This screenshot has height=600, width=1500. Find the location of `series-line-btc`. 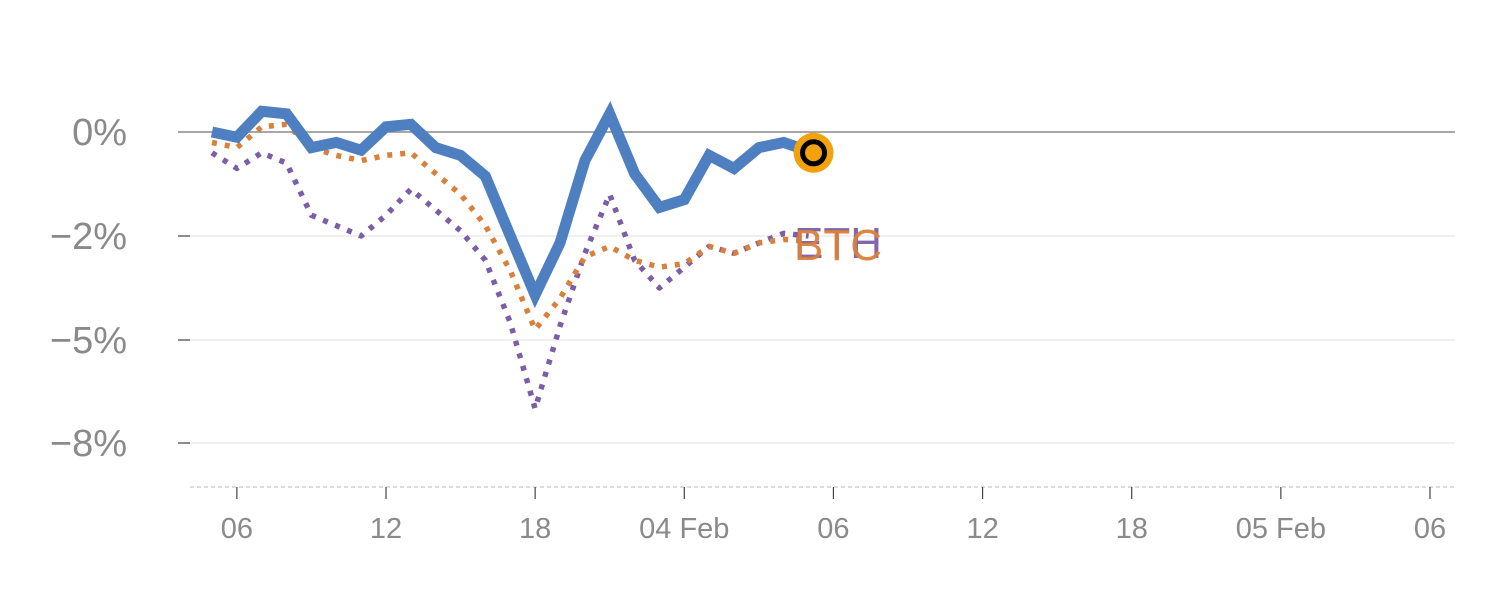

series-line-btc is located at coordinates (510, 227).